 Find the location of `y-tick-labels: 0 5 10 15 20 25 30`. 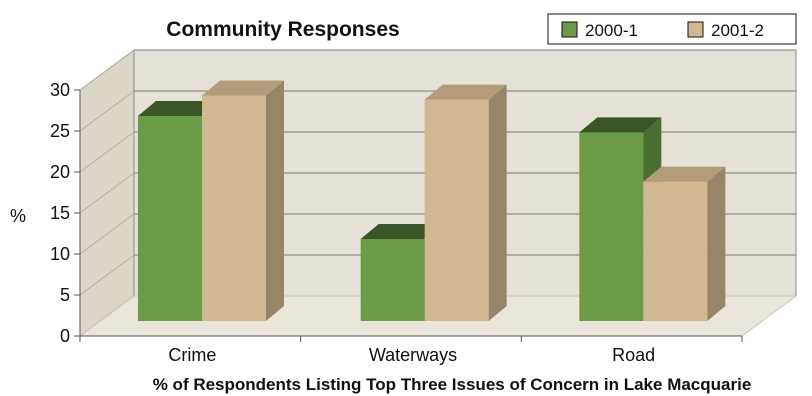

y-tick-labels: 0 5 10 15 20 25 30 is located at coordinates (60, 213).